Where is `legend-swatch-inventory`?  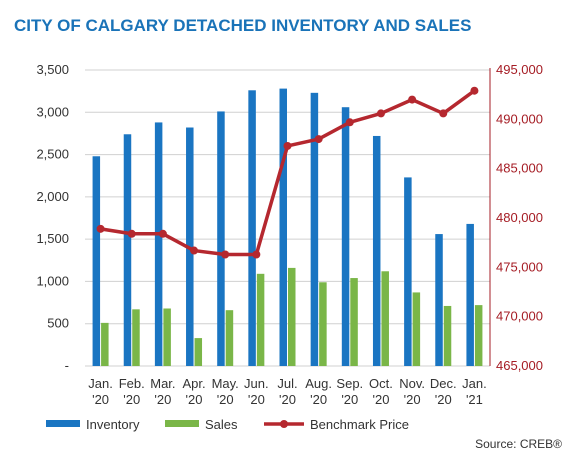
legend-swatch-inventory is located at coordinates (63, 423).